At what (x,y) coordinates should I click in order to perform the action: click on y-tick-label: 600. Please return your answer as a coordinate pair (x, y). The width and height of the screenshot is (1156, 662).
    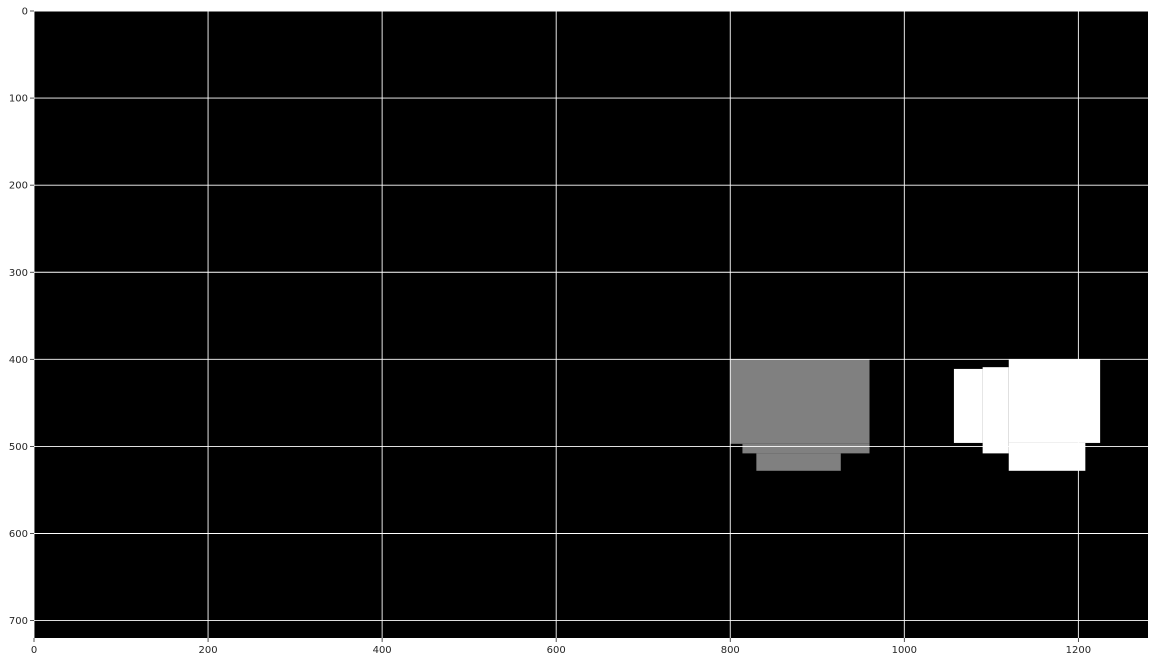
    Looking at the image, I should click on (18, 534).